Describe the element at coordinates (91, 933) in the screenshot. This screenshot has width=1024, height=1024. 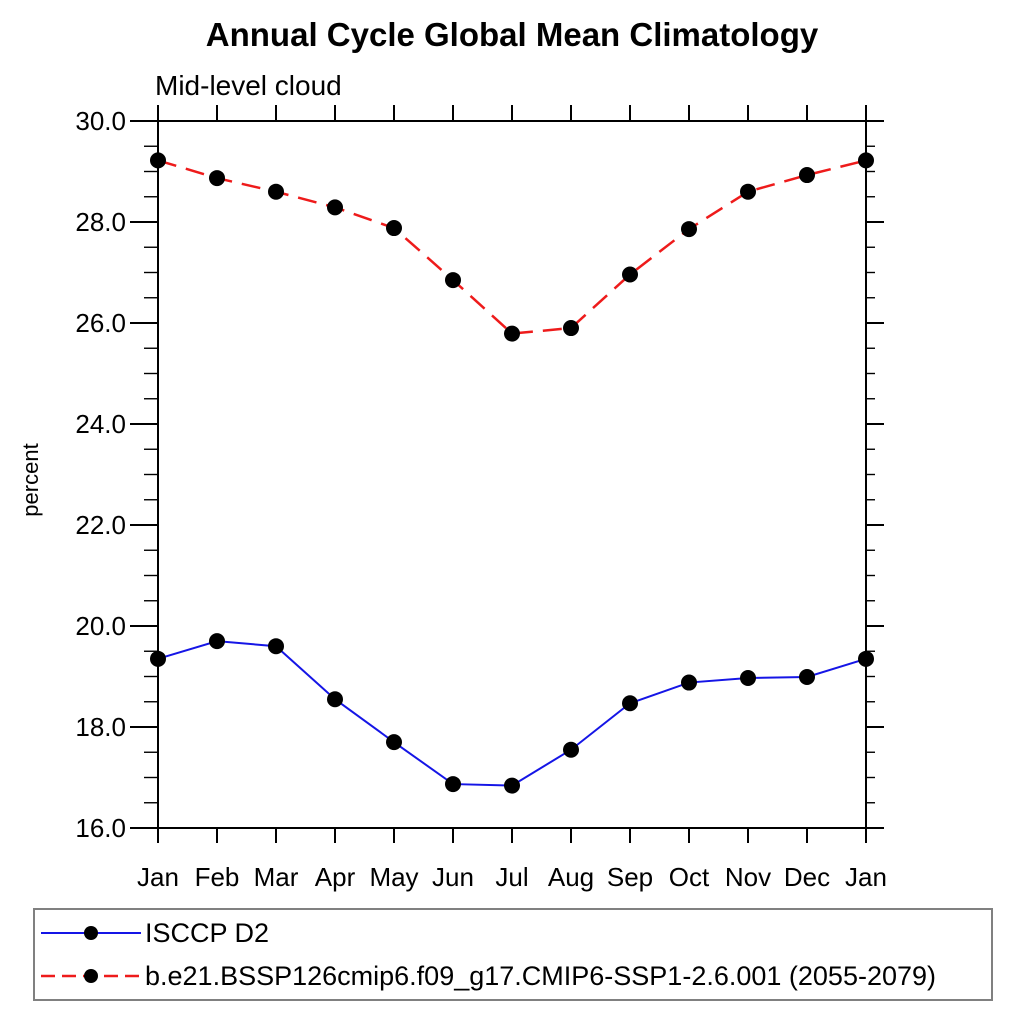
I see `legend-line-solid-icon` at that location.